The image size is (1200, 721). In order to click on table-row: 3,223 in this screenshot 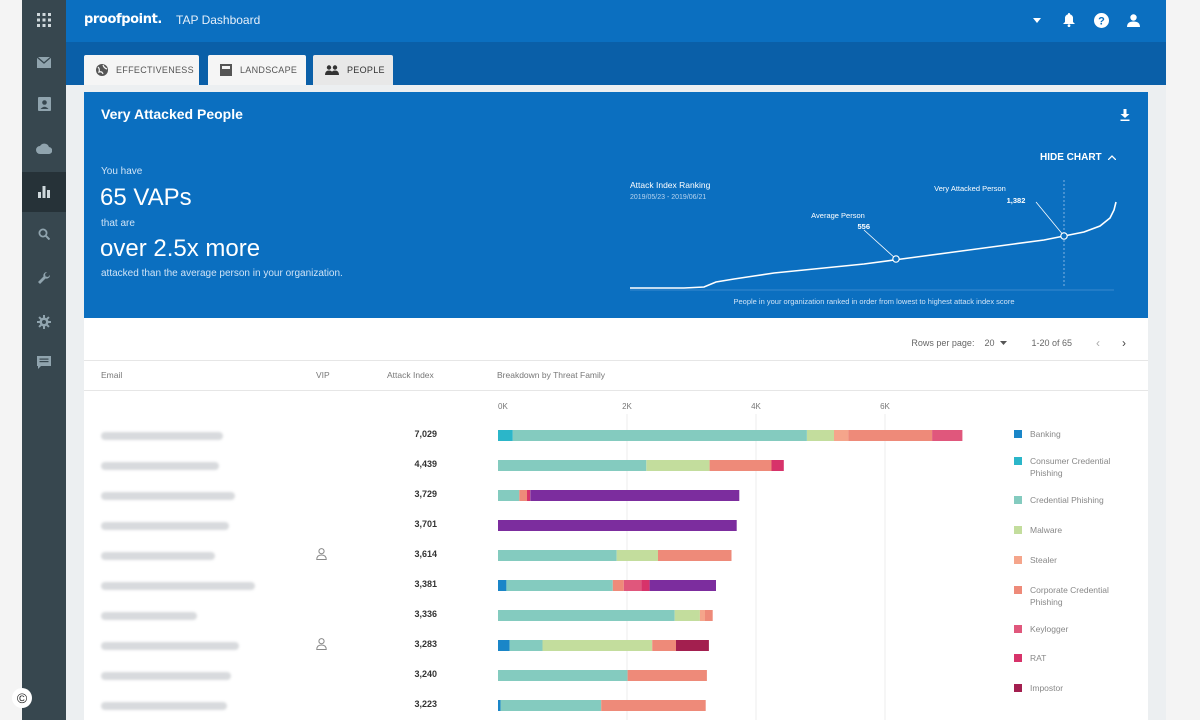, I will do `click(616, 706)`.